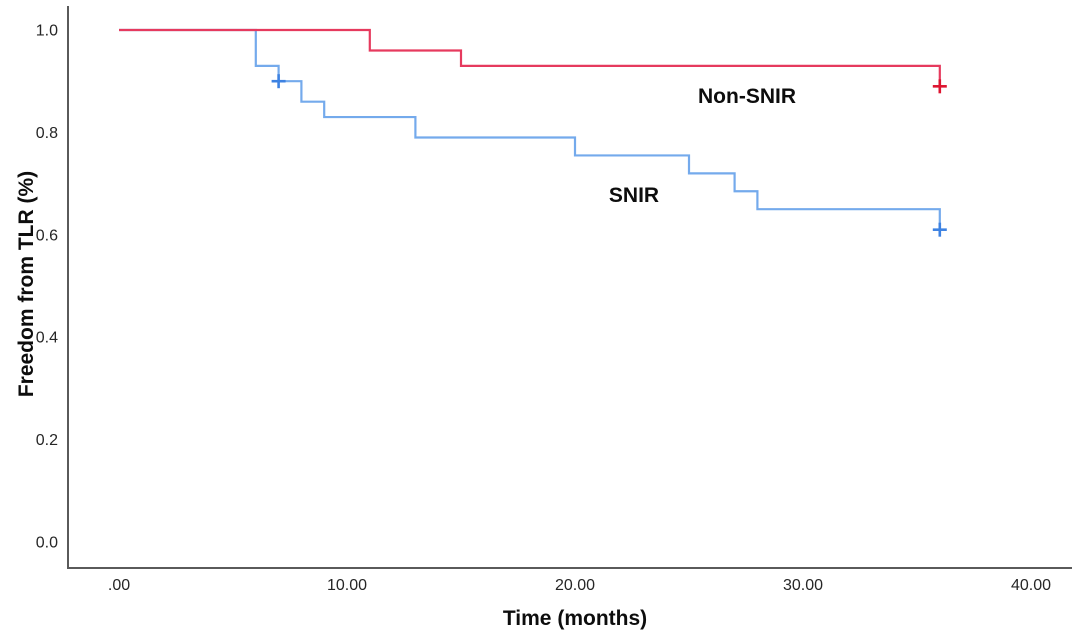  I want to click on x-axis-title: Time (months), so click(575, 618).